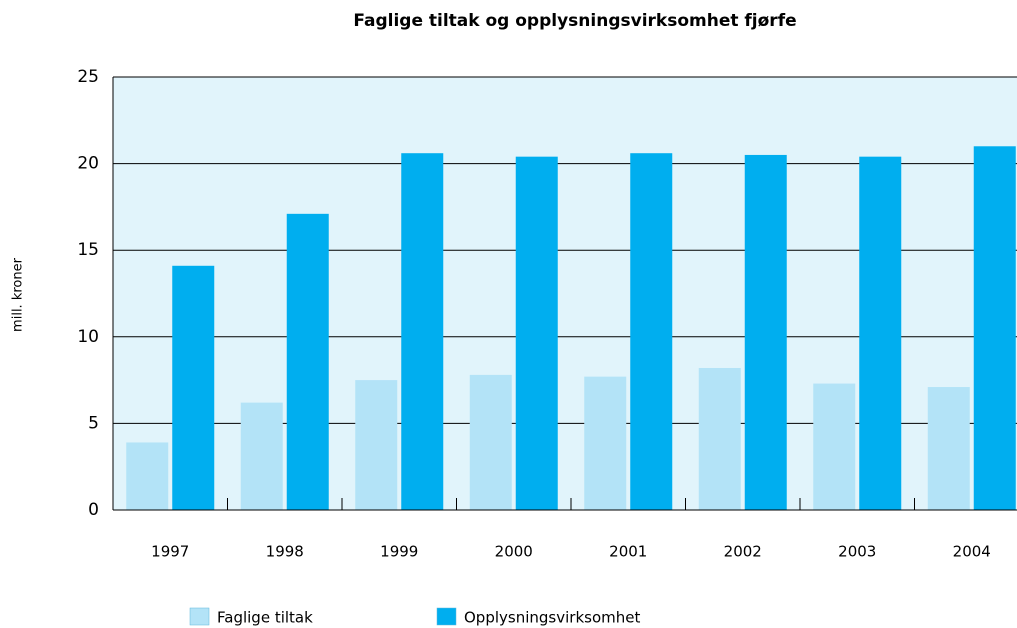  Describe the element at coordinates (88, 77) in the screenshot. I see `y-tick-label: 25` at that location.